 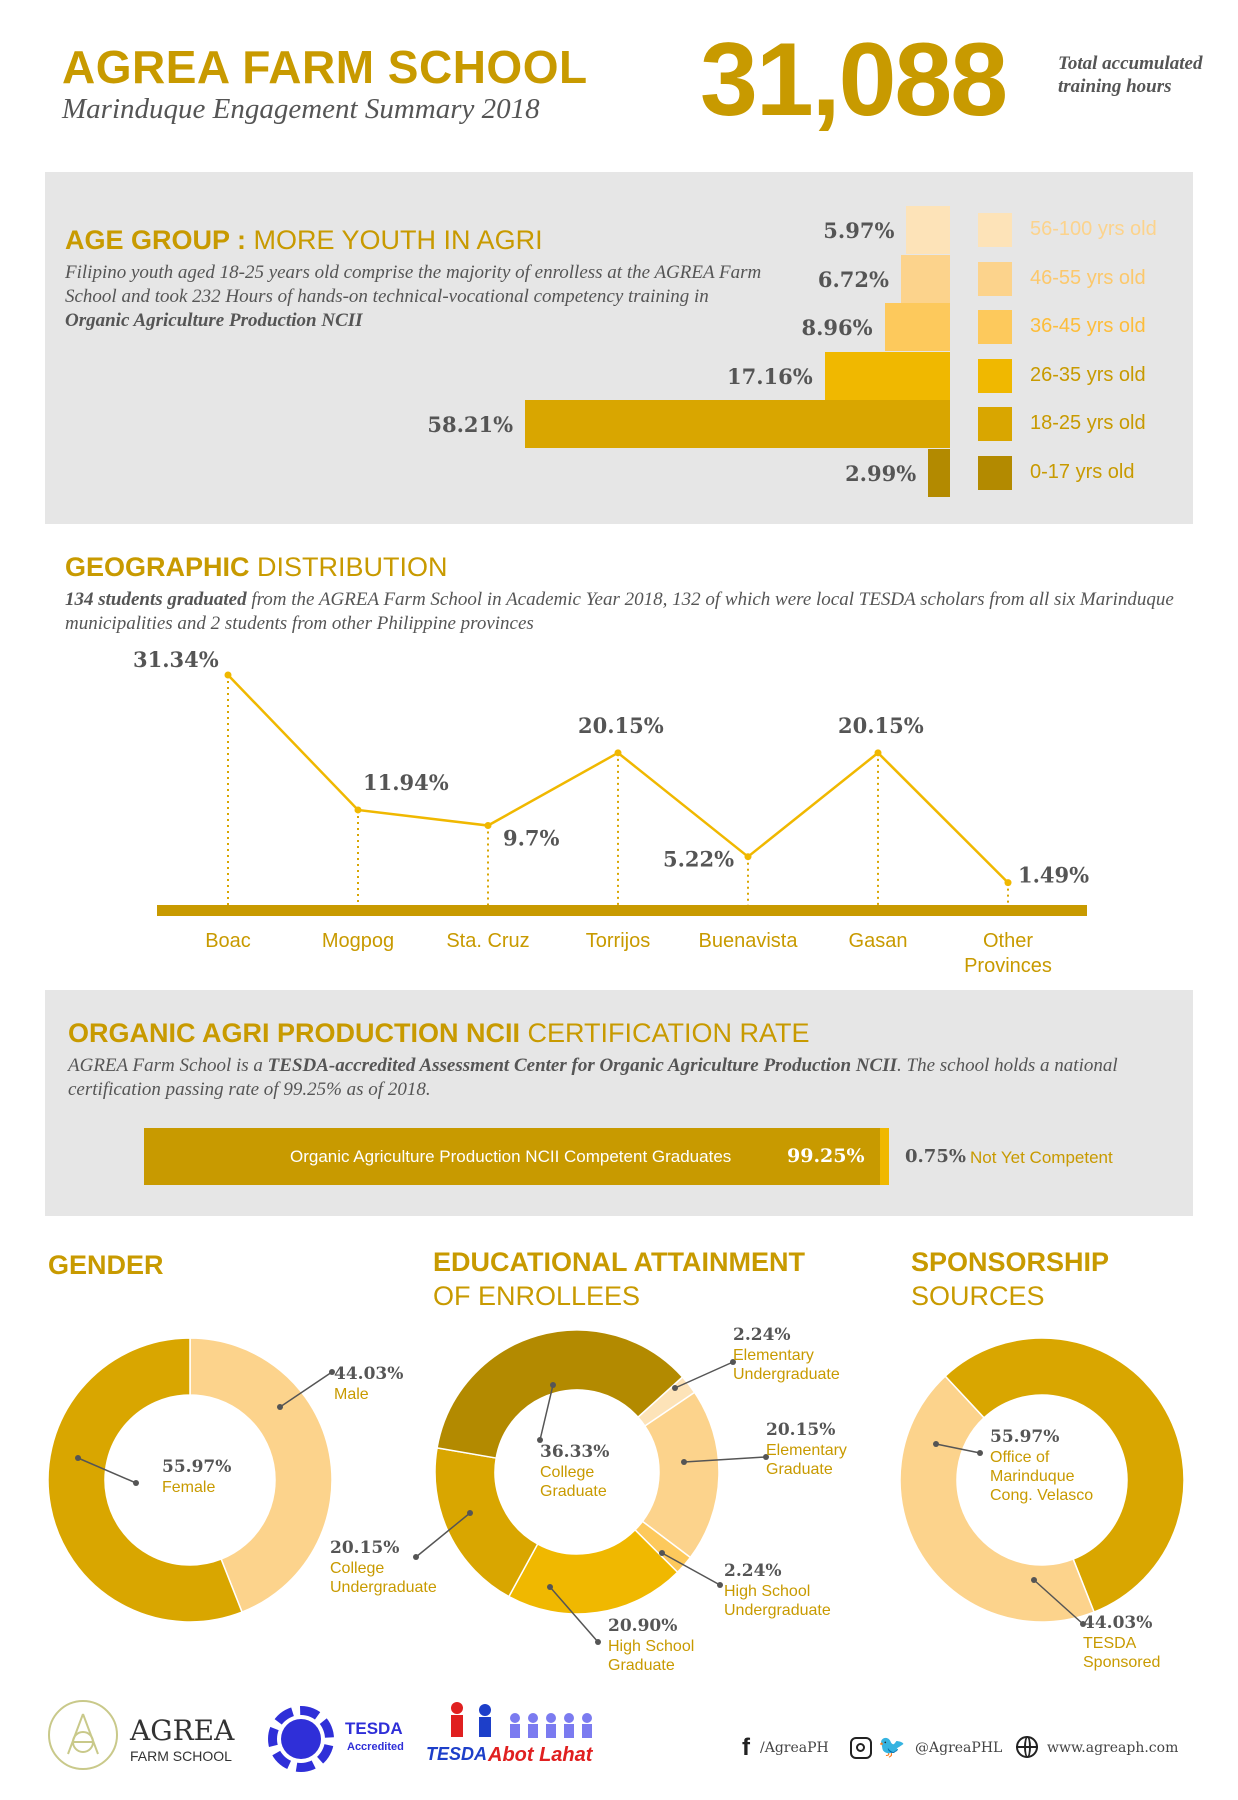 I want to click on age-bar-value-label: 5.97%, so click(x=859, y=230).